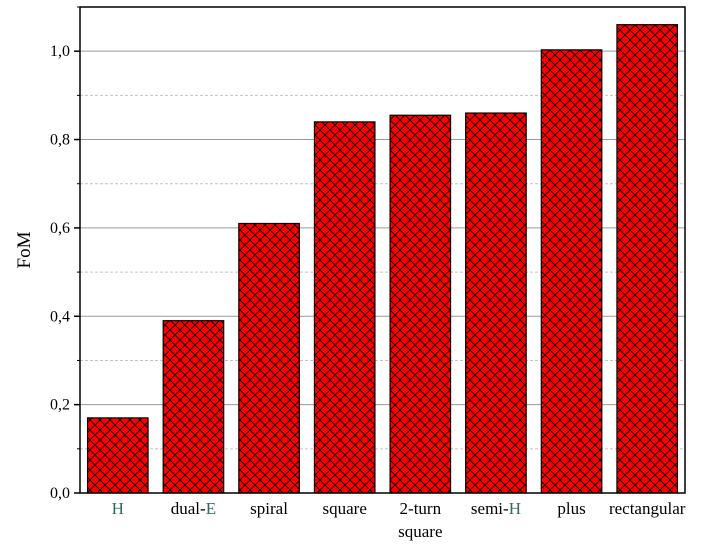 This screenshot has height=546, width=710. What do you see at coordinates (647, 508) in the screenshot?
I see `x-tick-label: rectangular` at bounding box center [647, 508].